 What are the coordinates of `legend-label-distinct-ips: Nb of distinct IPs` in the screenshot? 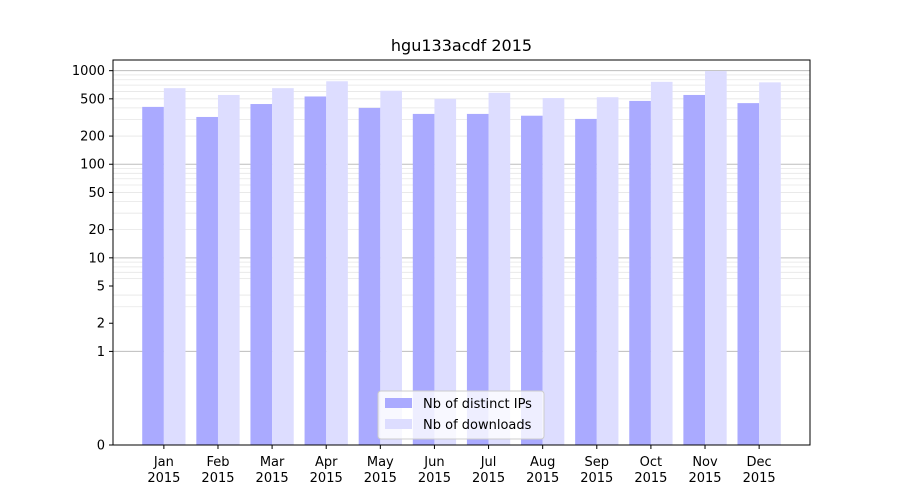 It's located at (477, 404).